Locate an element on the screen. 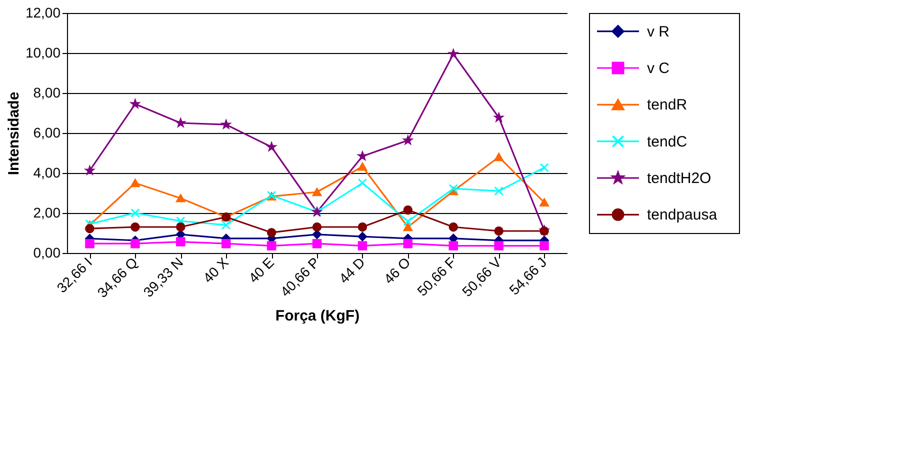 Image resolution: width=901 pixels, height=452 pixels. y-tick-label: 4,00 is located at coordinates (47, 172).